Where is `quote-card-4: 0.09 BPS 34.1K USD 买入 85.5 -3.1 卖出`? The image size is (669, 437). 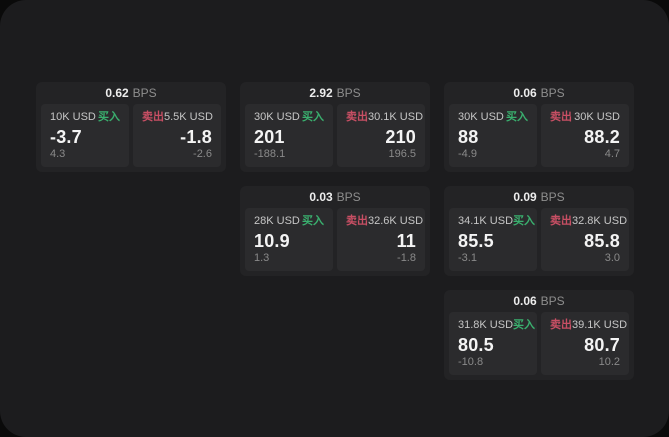 quote-card-4: 0.09 BPS 34.1K USD 买入 85.5 -3.1 卖出 is located at coordinates (539, 231).